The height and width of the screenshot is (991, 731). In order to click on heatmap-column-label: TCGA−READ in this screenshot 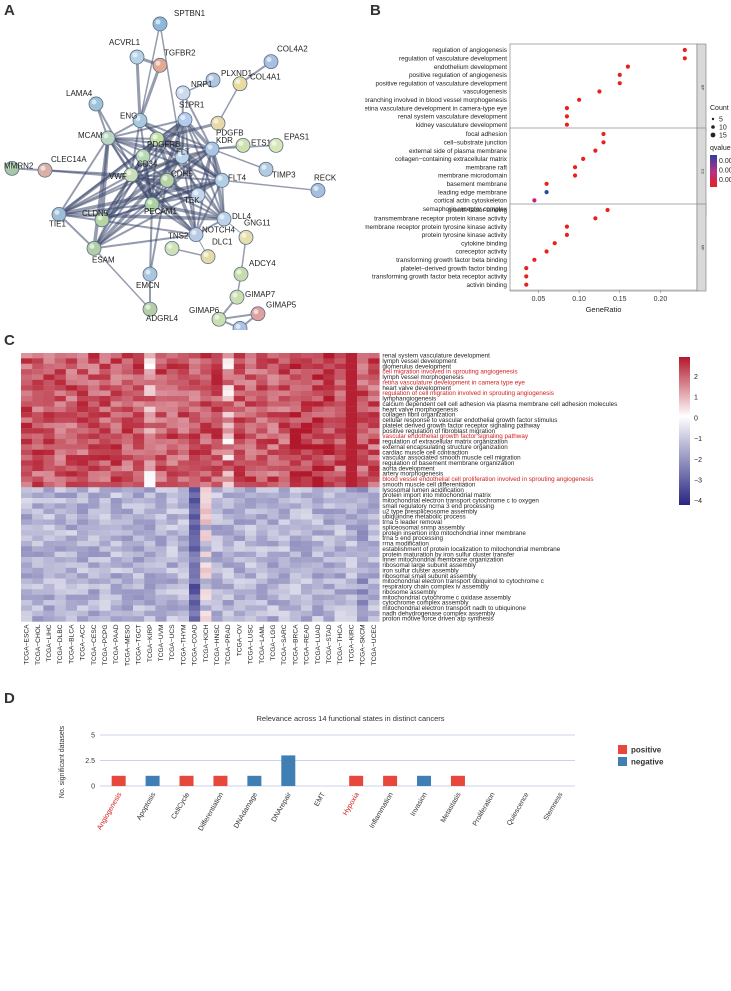, I will do `click(307, 644)`.